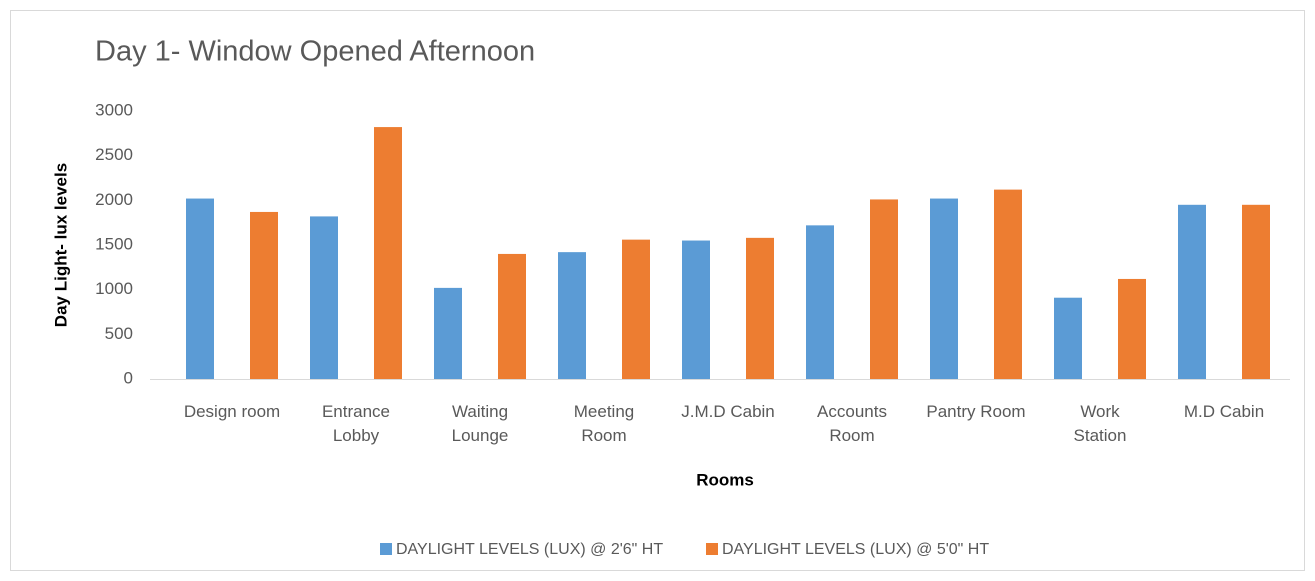  Describe the element at coordinates (114, 199) in the screenshot. I see `y-tick-label: 2000` at that location.